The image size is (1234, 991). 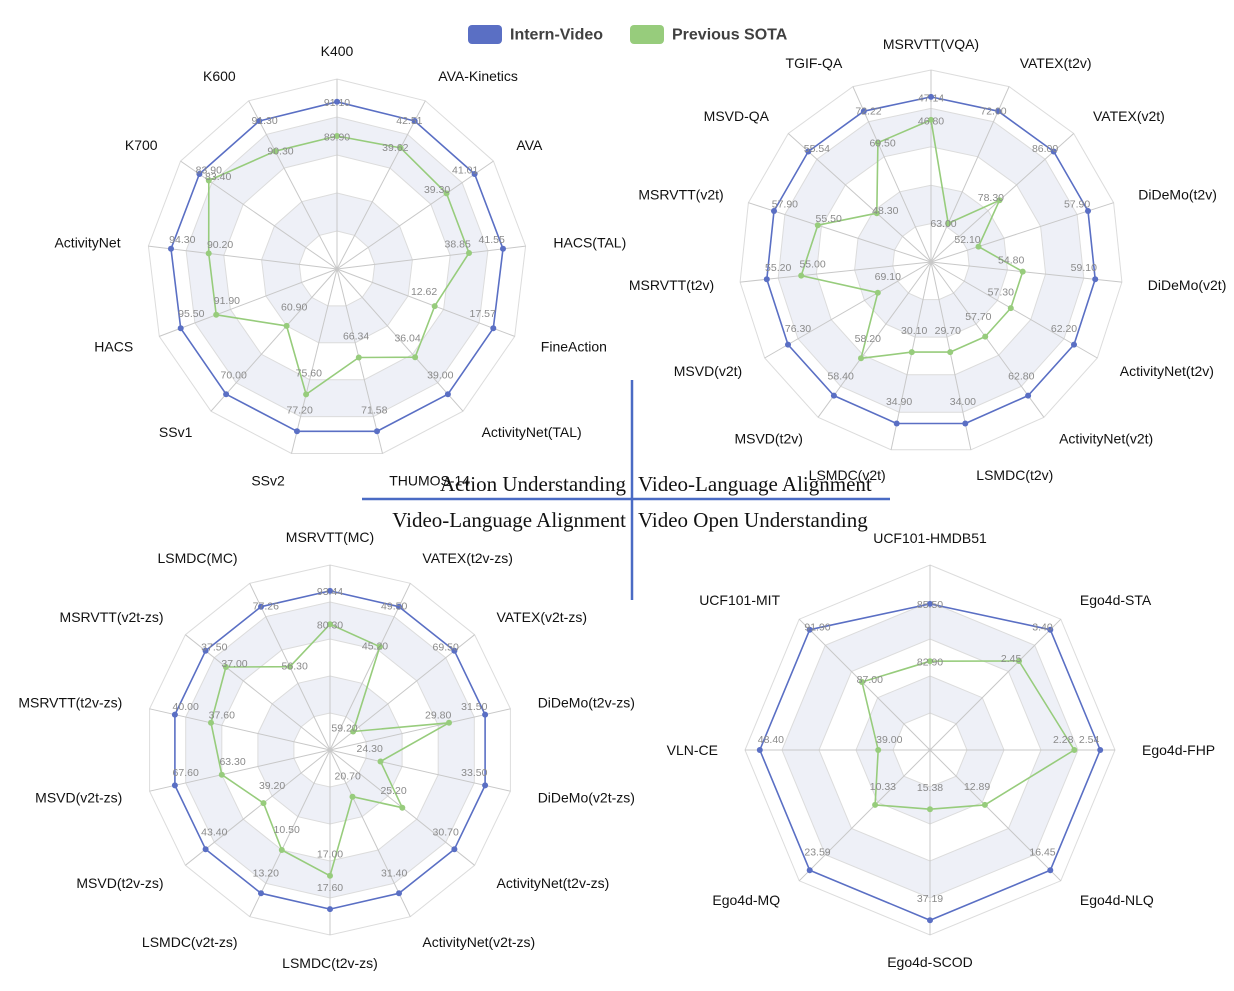 What do you see at coordinates (240, 770) in the screenshot?
I see `axis-spoke-msvd-v2t-zs` at bounding box center [240, 770].